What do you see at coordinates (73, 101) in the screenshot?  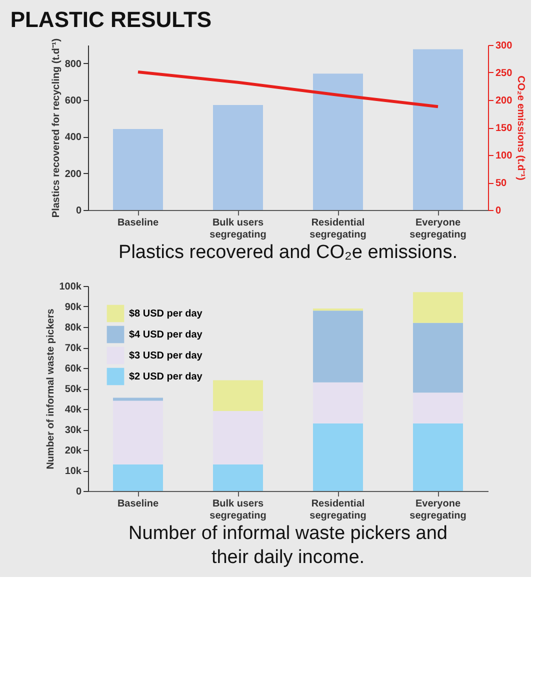 I see `y-tick-label: 600` at bounding box center [73, 101].